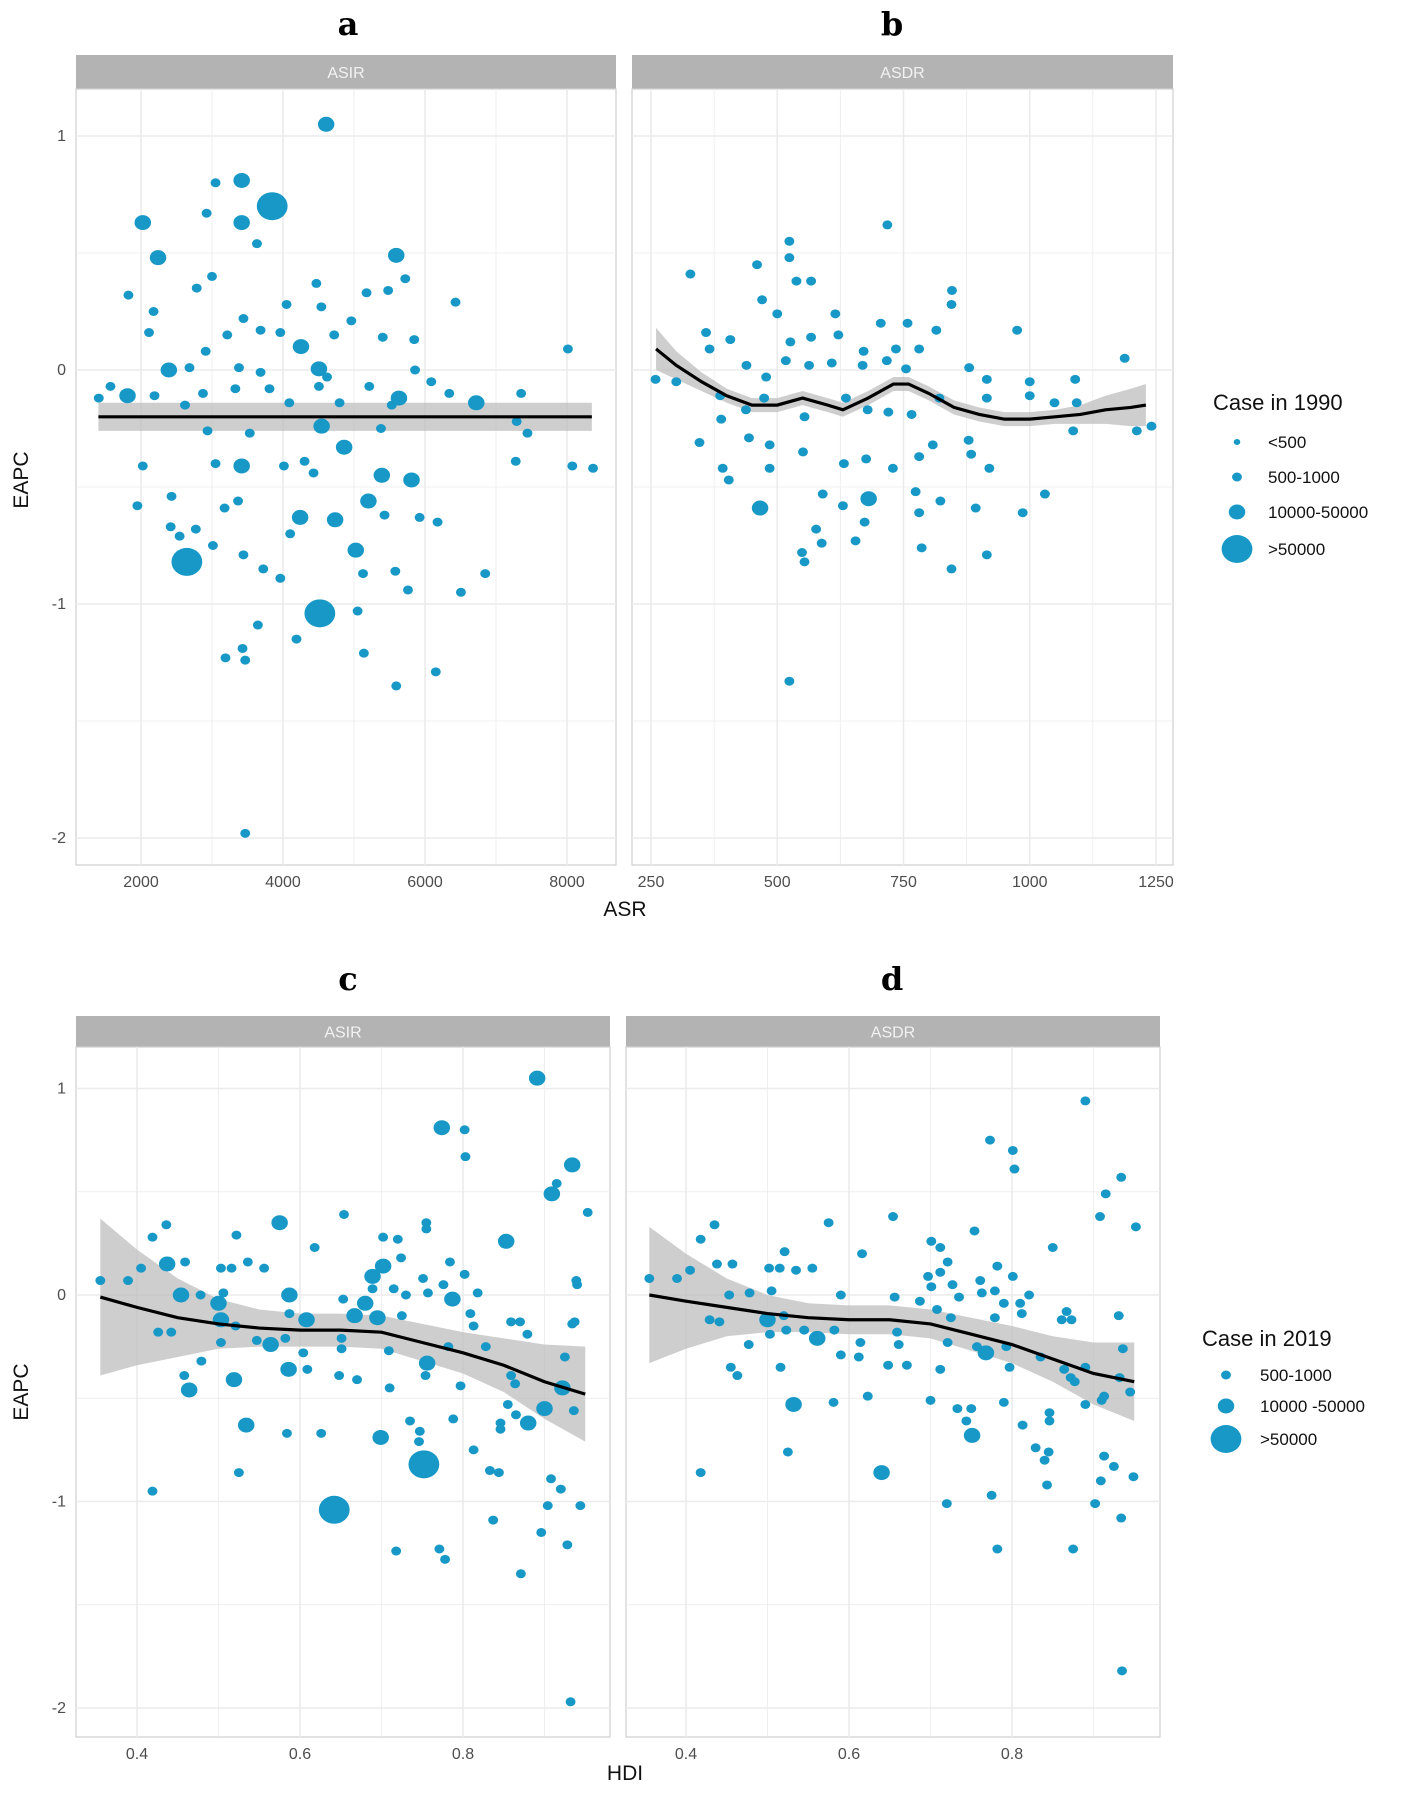 The height and width of the screenshot is (1800, 1415). What do you see at coordinates (1030, 882) in the screenshot?
I see `x-tick-label: 1000` at bounding box center [1030, 882].